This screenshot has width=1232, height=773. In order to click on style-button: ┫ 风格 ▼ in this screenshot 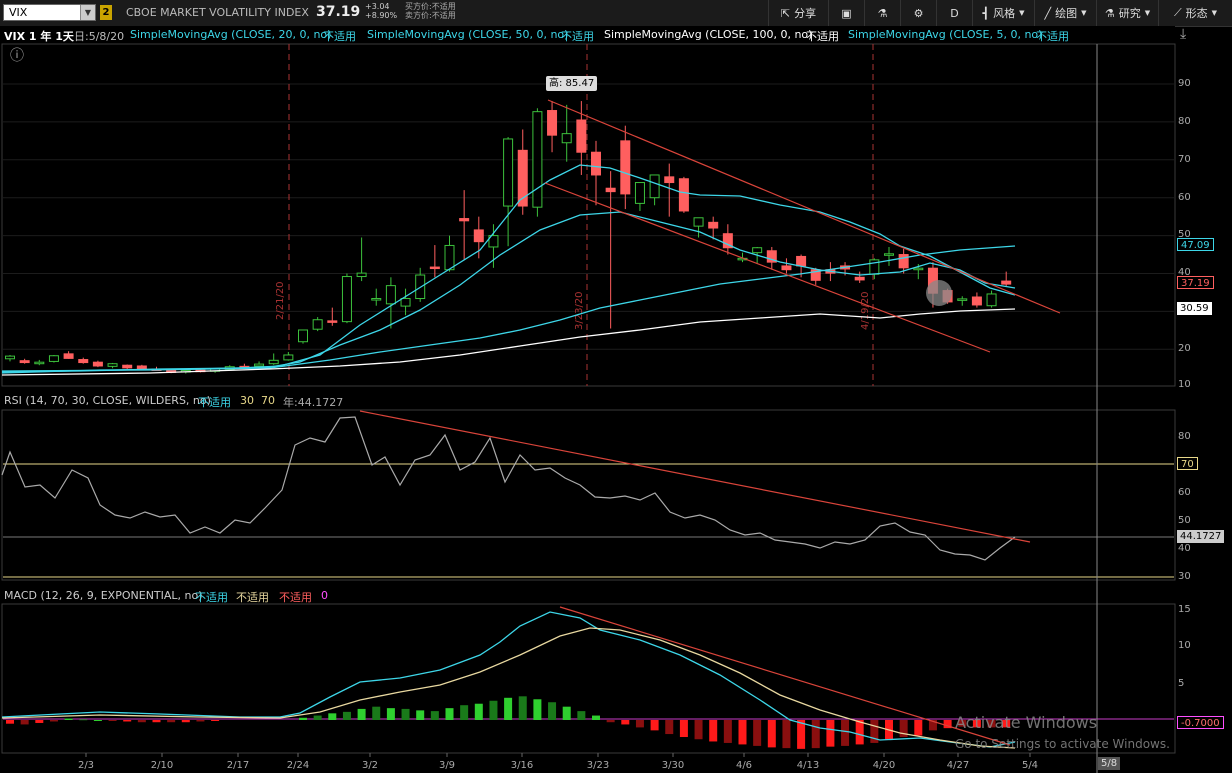, I will do `click(1003, 13)`.